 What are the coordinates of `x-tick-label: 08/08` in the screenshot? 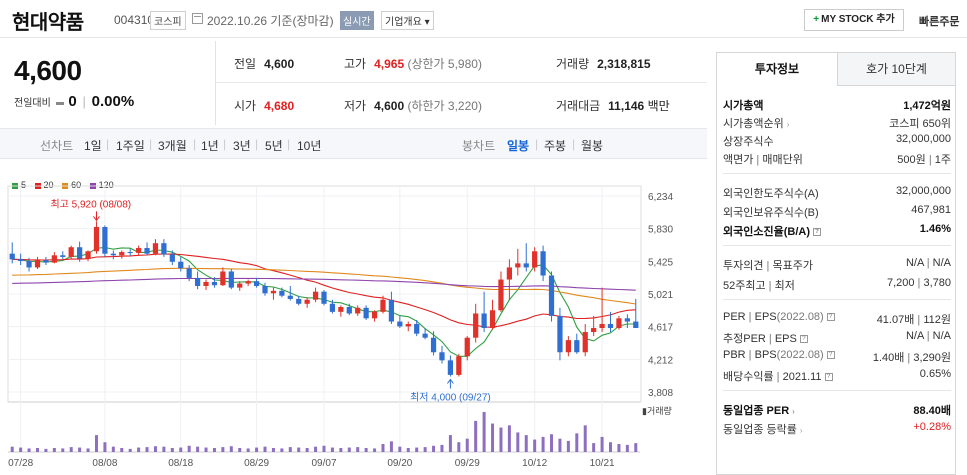 It's located at (104, 463).